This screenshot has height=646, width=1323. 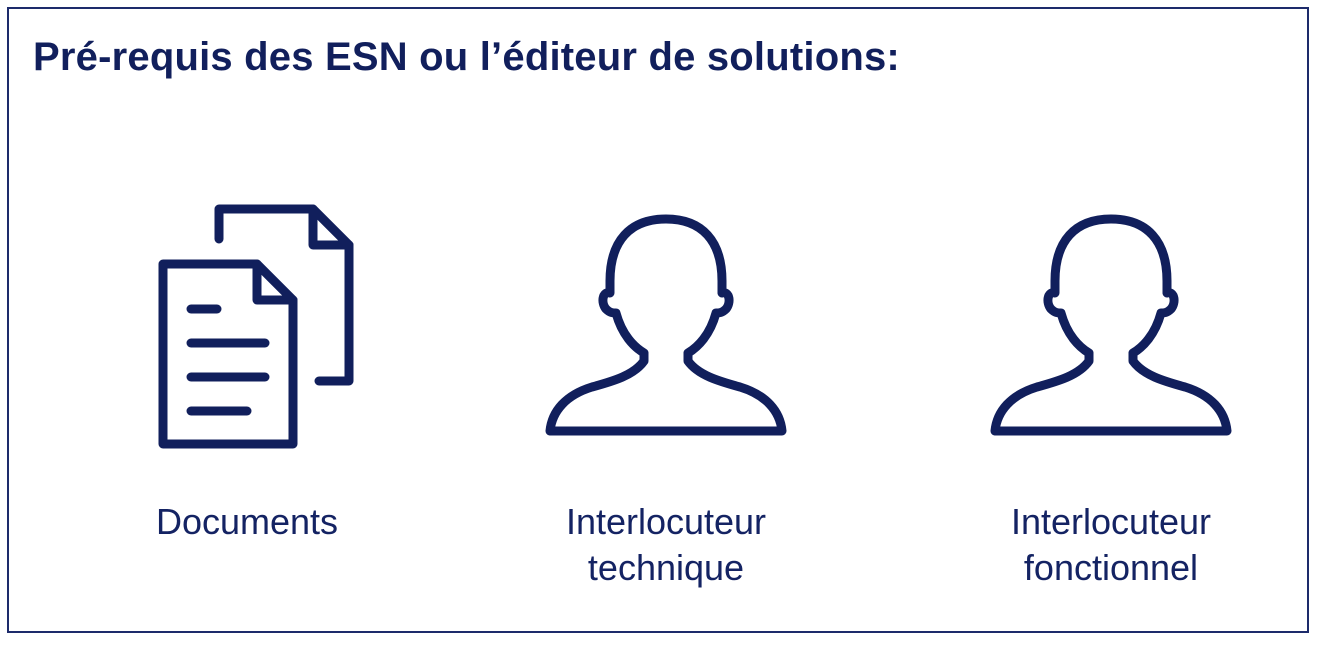 I want to click on item-interlocuteur-fonctionnel: Interlocuteur fonctionnel, so click(x=1111, y=399).